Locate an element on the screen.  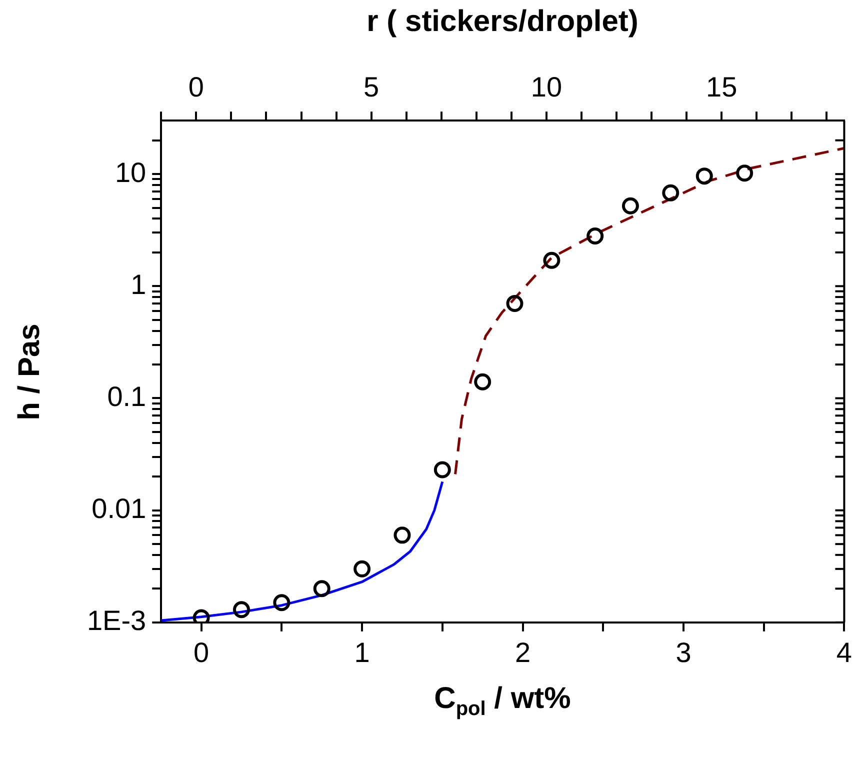
x2-tick-label: 5 is located at coordinates (372, 87).